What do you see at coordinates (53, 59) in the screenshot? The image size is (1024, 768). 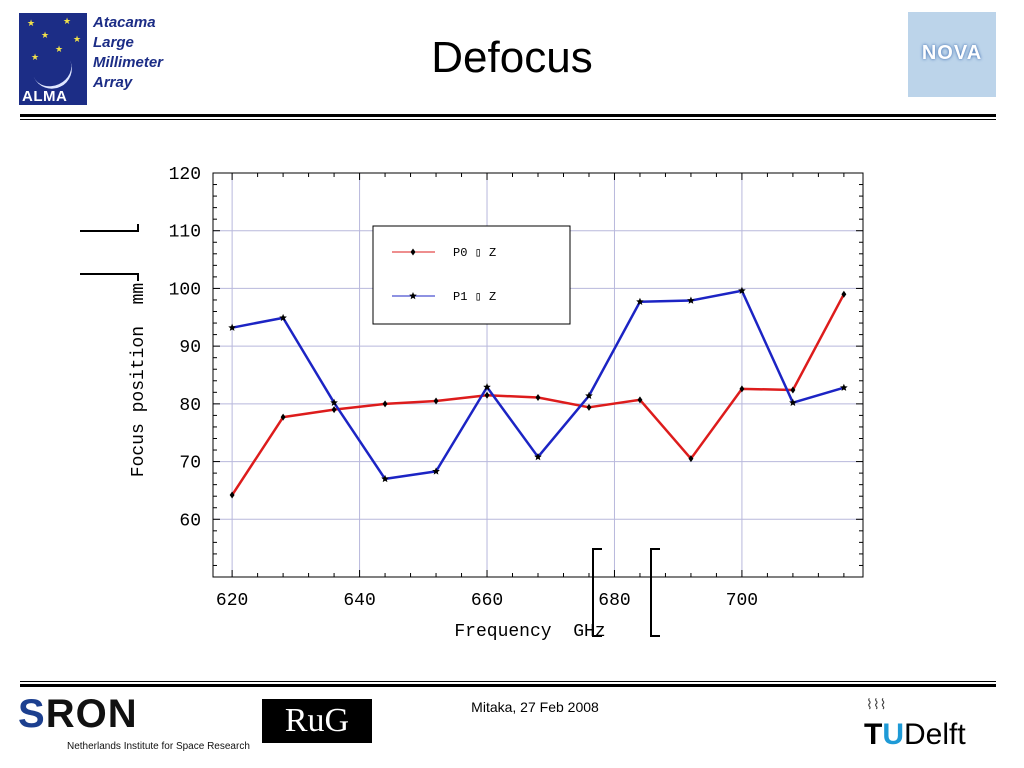 I see `alma-logo: ★ ★ ★ ★ ★ ★ ALMA` at bounding box center [53, 59].